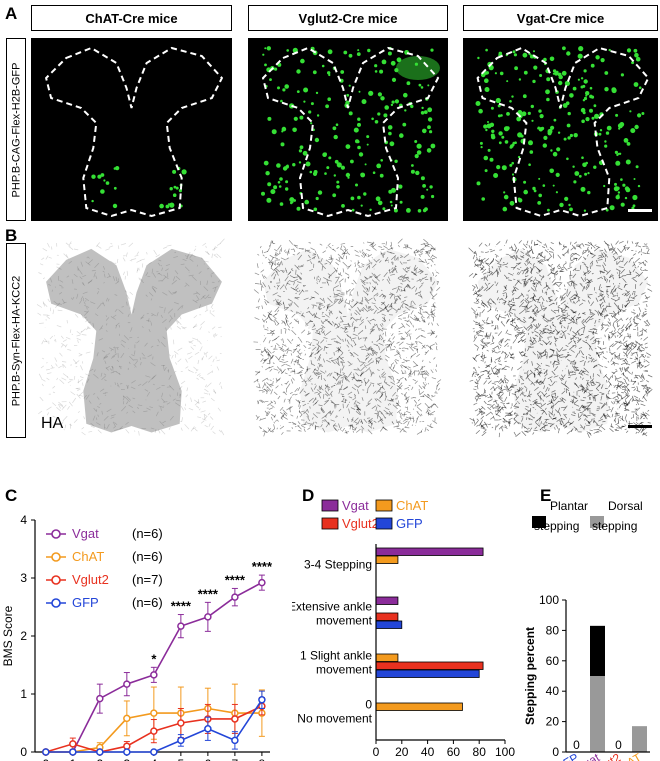 The height and width of the screenshot is (761, 660). I want to click on gfp-stain-label: GFP, so click(57, 204).